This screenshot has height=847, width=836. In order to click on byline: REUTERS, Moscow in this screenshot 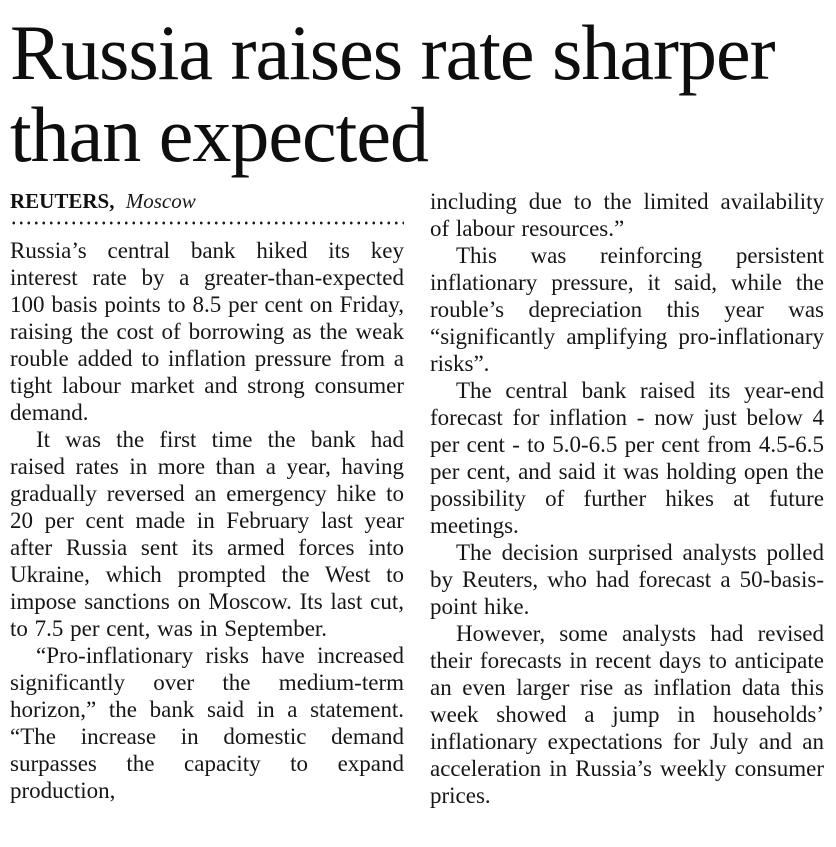, I will do `click(207, 201)`.